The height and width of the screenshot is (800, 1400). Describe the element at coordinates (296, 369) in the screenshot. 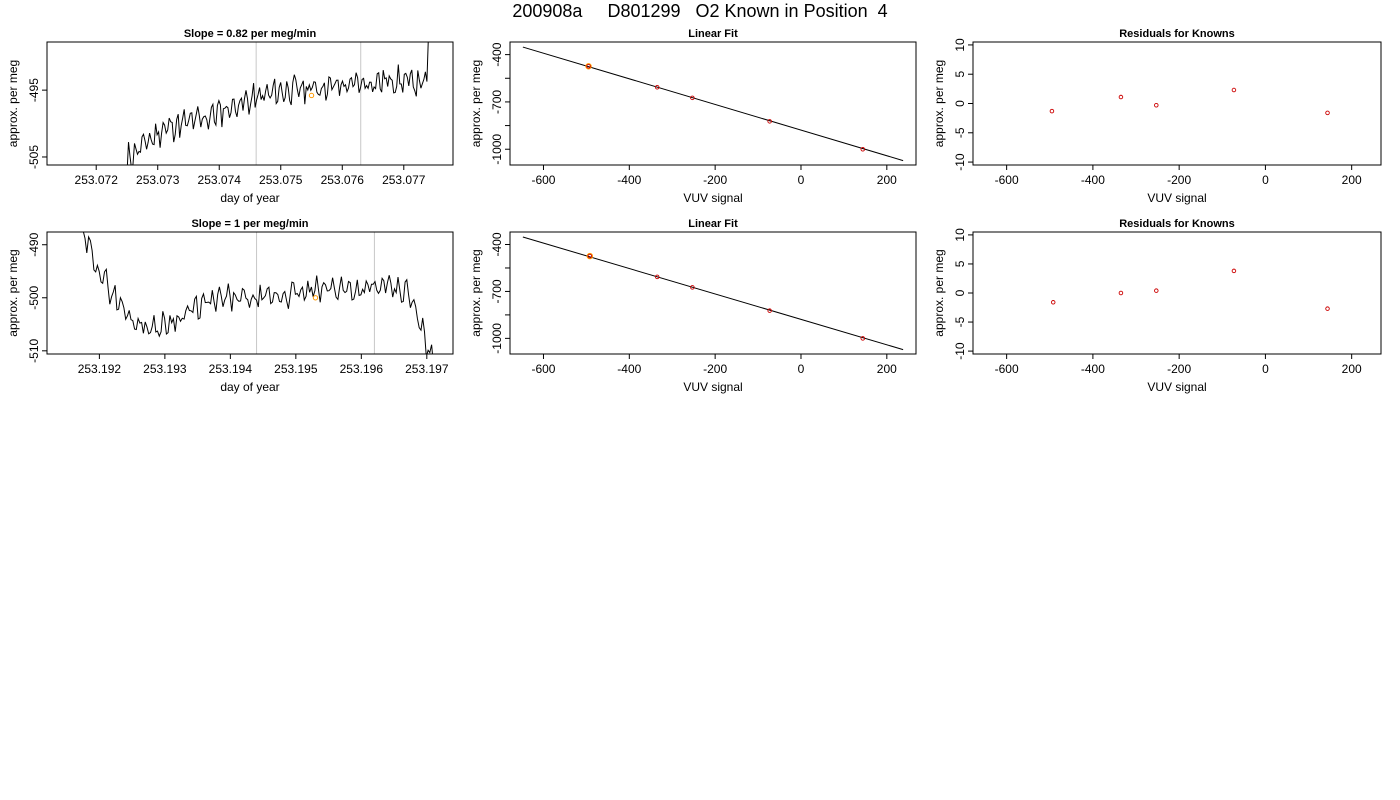

I see `x-tick-label: 253.195` at that location.